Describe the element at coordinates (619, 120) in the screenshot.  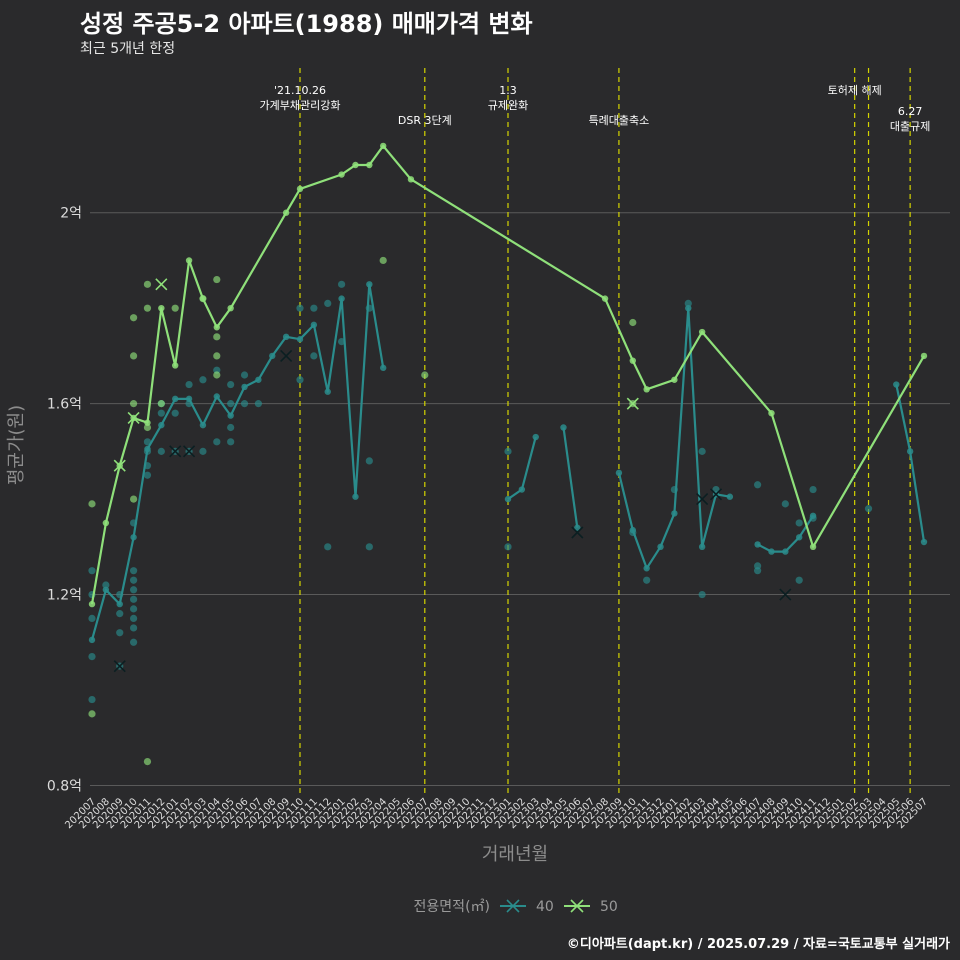
I see `event-label: 특례대출축소` at that location.